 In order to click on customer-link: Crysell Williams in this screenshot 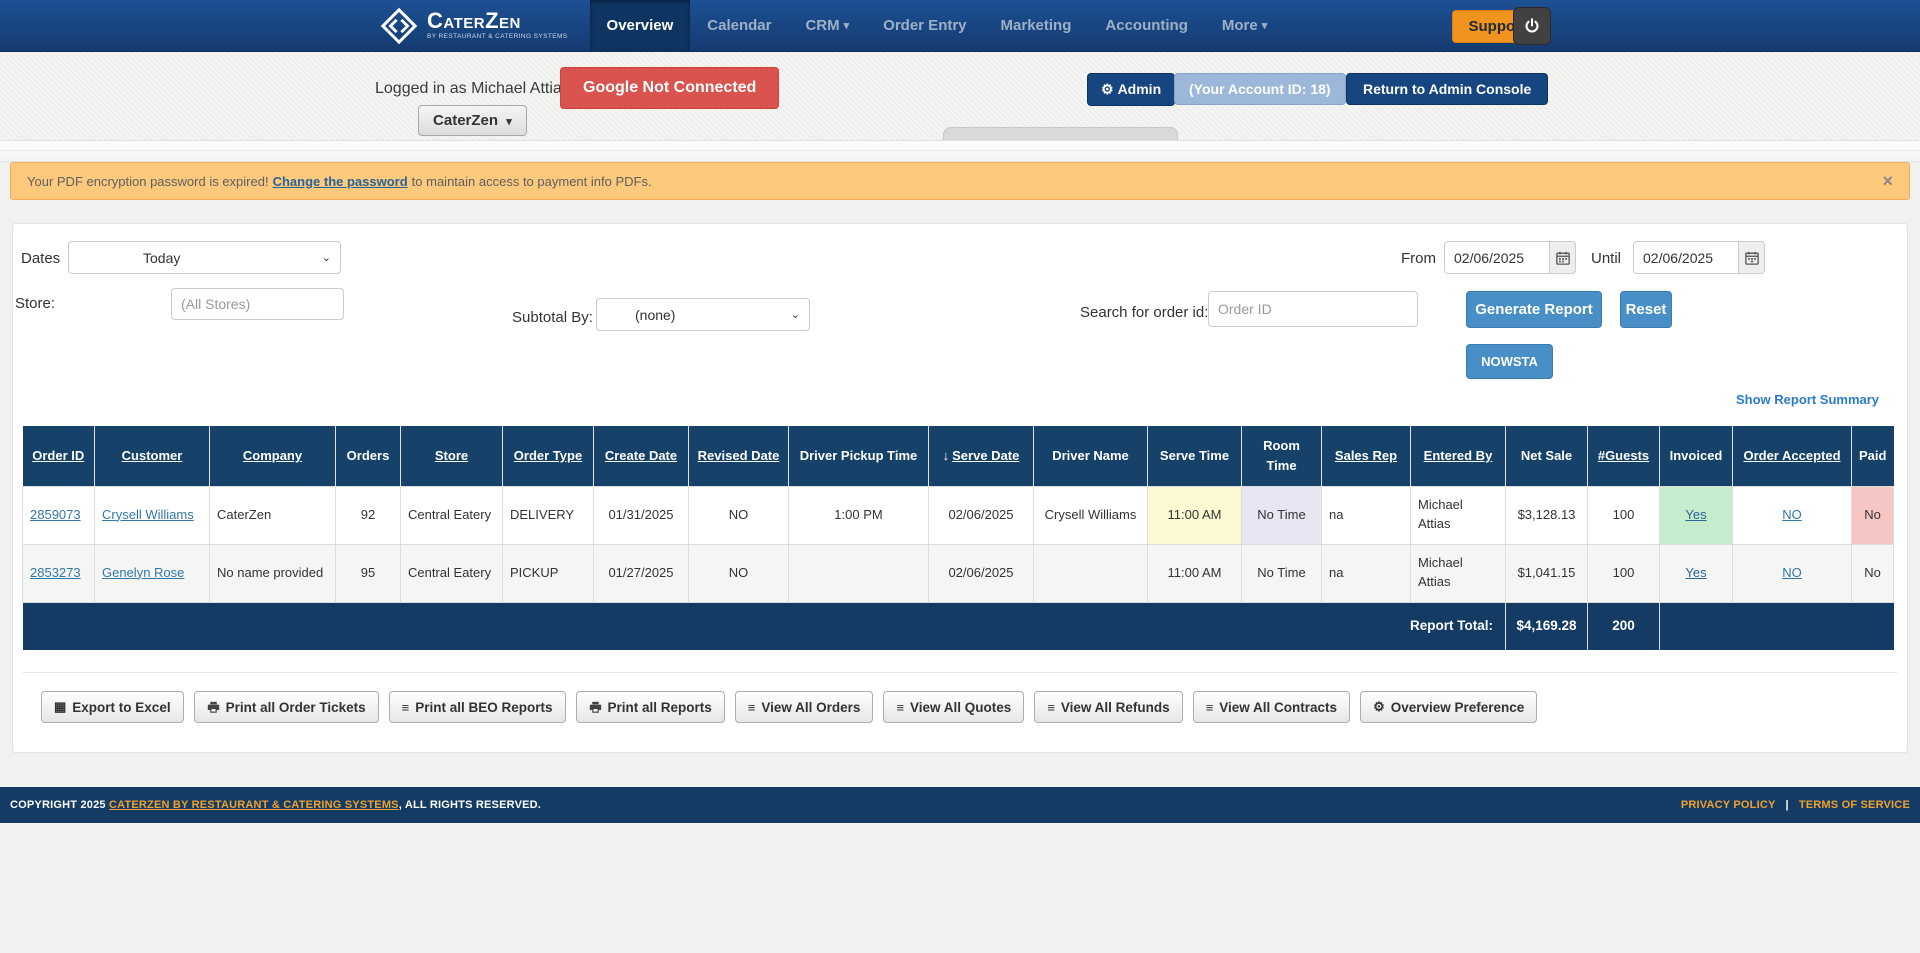, I will do `click(148, 514)`.